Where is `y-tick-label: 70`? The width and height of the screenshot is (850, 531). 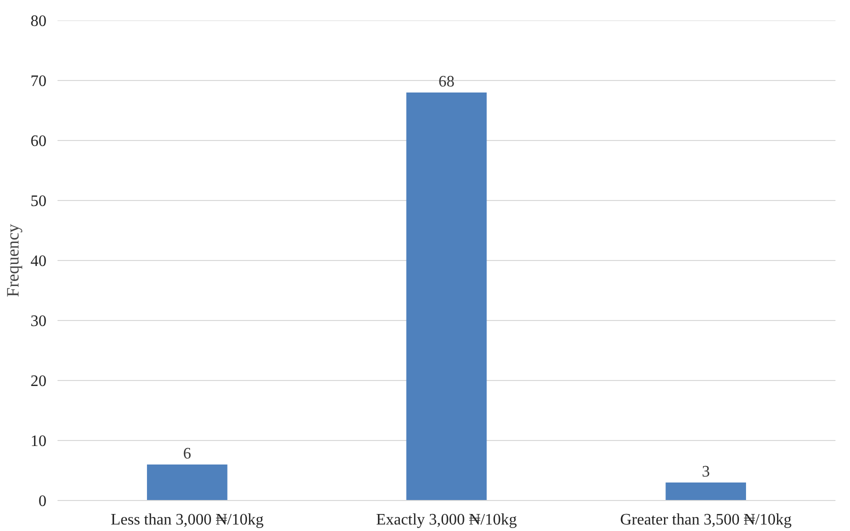 y-tick-label: 70 is located at coordinates (38, 81).